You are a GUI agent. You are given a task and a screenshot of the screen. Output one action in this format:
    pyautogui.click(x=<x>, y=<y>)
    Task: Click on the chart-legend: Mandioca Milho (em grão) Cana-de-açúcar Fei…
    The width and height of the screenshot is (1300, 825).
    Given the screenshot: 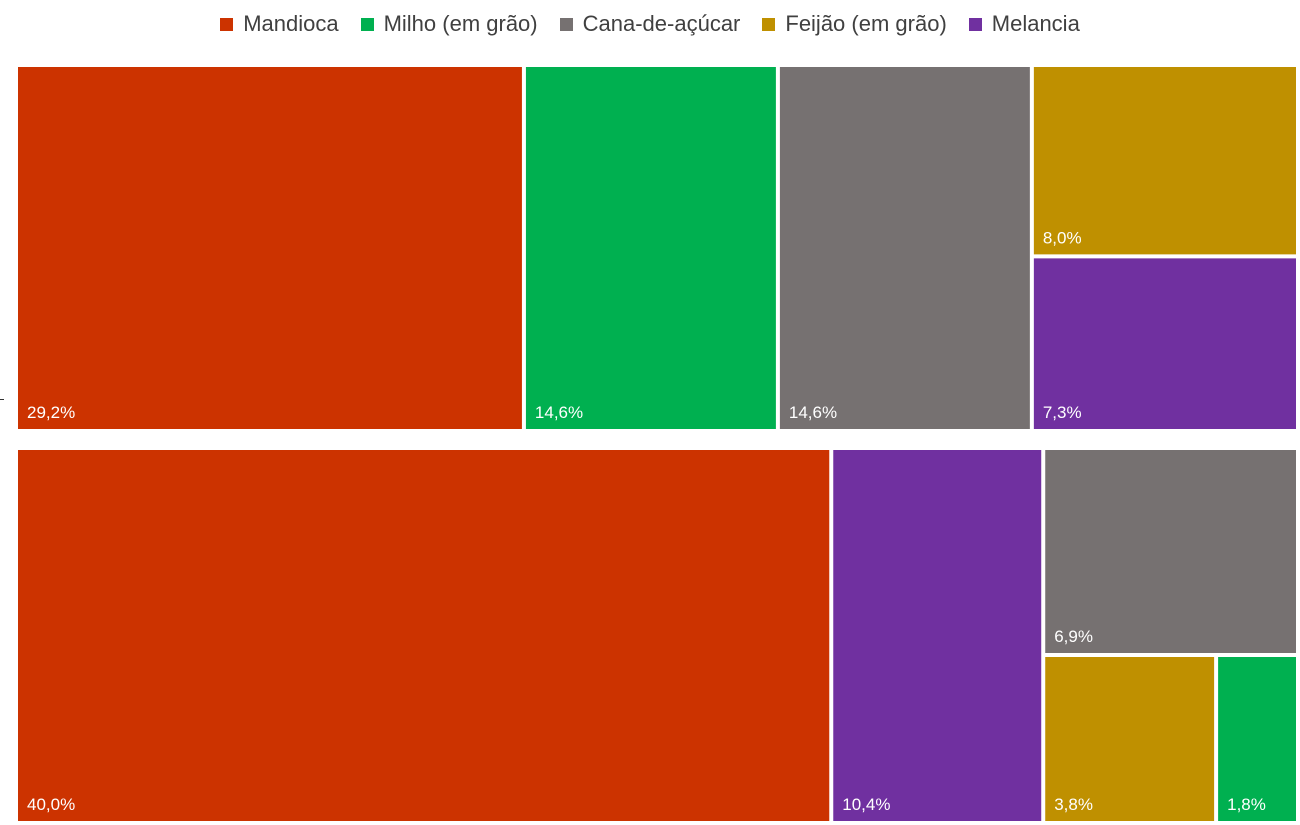 What is the action you would take?
    pyautogui.click(x=650, y=24)
    